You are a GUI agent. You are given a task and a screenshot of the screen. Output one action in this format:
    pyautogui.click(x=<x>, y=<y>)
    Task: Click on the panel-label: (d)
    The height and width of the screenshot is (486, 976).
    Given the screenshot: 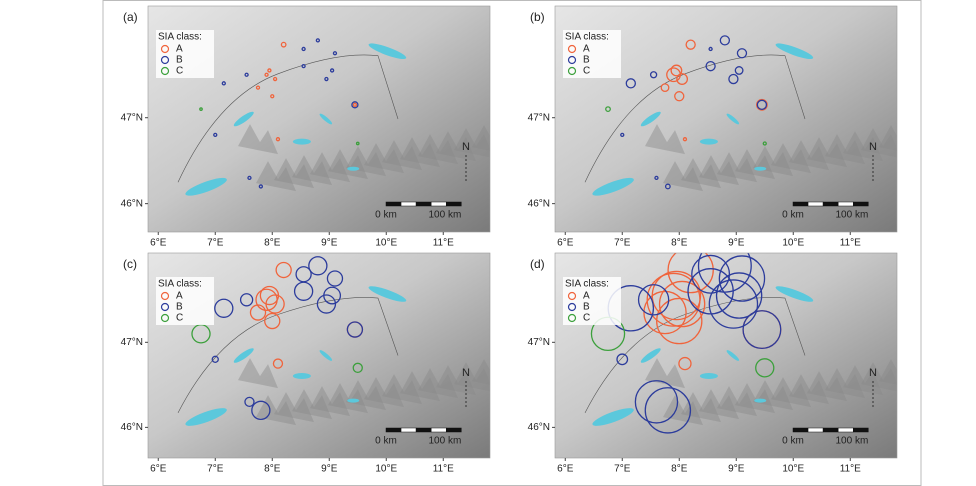 What is the action you would take?
    pyautogui.click(x=537, y=264)
    